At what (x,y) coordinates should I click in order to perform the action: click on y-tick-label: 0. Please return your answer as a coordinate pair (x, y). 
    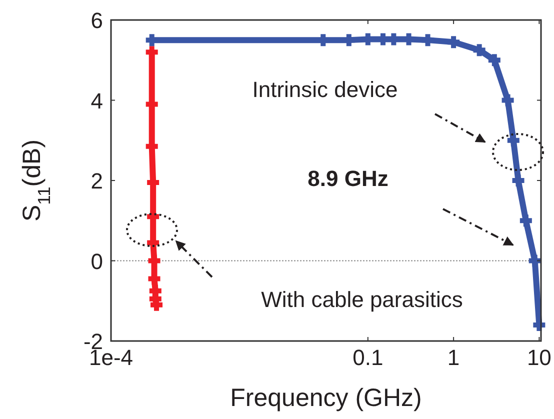
    Looking at the image, I should click on (96, 261).